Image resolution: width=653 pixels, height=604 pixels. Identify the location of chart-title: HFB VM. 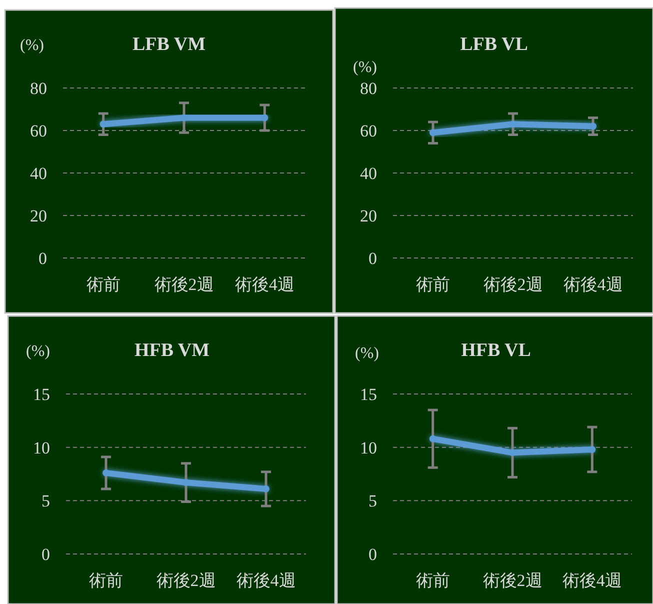
(172, 350).